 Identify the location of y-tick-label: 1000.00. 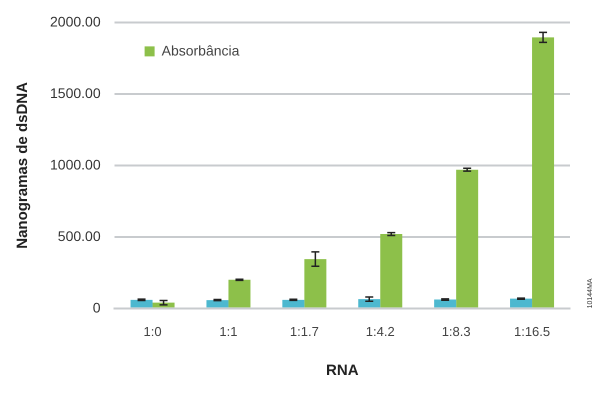
(75, 164).